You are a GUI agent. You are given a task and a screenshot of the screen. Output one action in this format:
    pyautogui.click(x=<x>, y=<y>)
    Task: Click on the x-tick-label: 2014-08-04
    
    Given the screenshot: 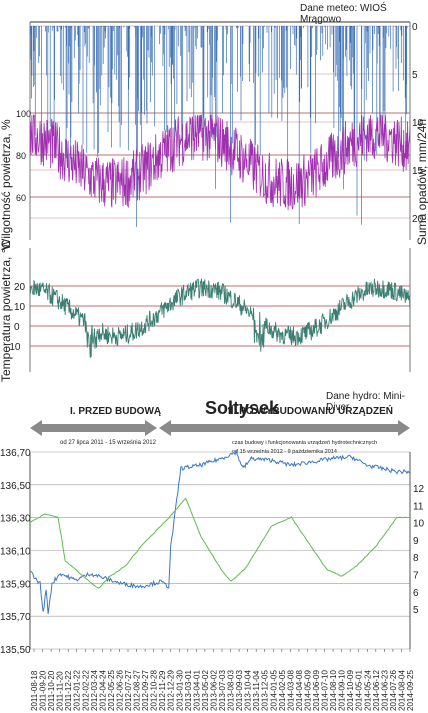 What is the action you would take?
    pyautogui.click(x=402, y=690)
    